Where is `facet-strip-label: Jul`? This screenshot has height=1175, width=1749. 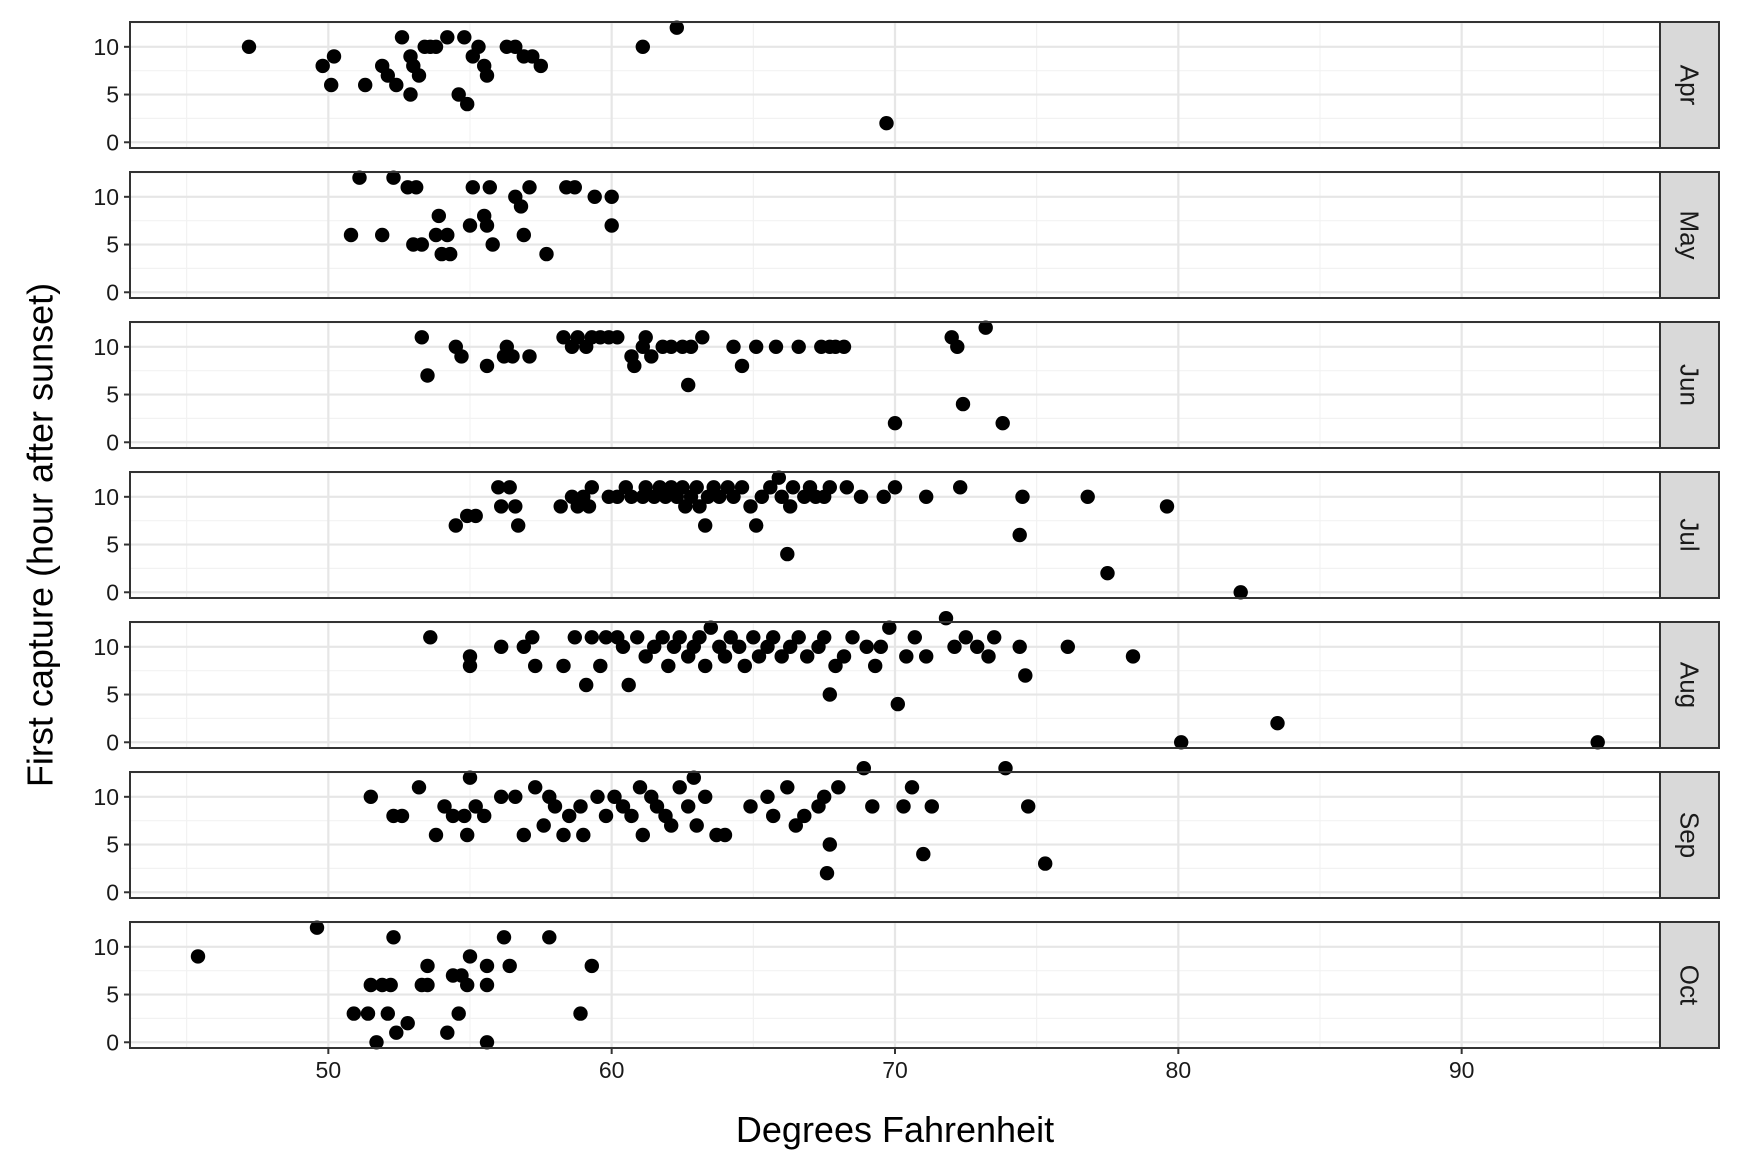 facet-strip-label: Jul is located at coordinates (1690, 534).